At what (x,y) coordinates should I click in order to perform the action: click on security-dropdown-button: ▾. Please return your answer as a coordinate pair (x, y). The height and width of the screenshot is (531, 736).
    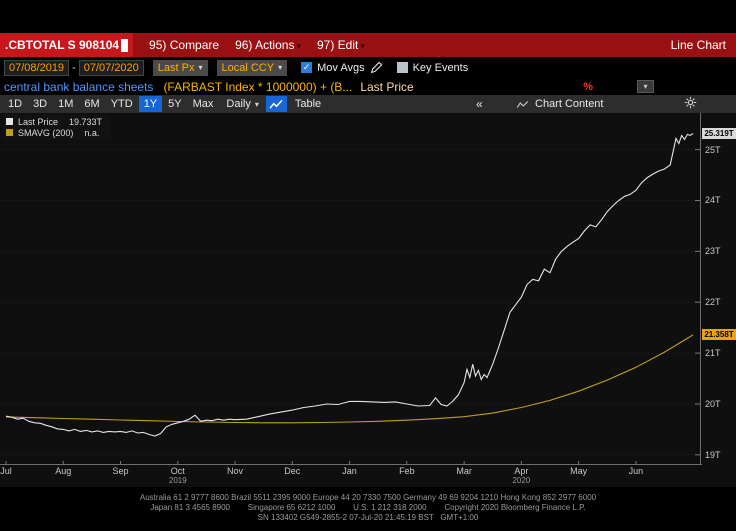
    Looking at the image, I should click on (645, 86).